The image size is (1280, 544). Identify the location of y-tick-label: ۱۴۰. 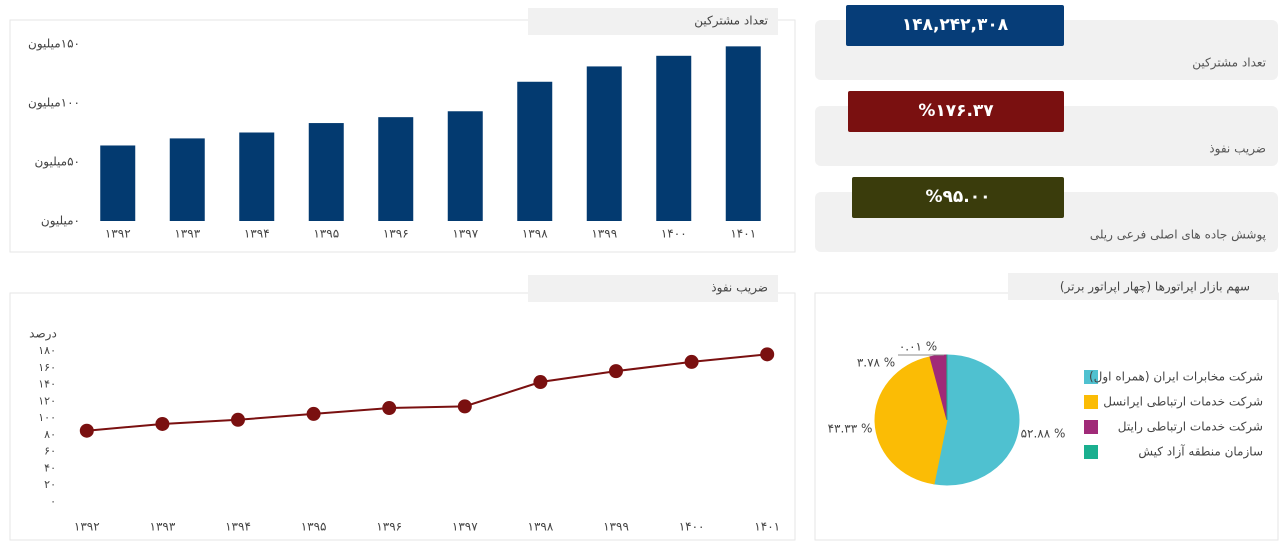
(47, 384).